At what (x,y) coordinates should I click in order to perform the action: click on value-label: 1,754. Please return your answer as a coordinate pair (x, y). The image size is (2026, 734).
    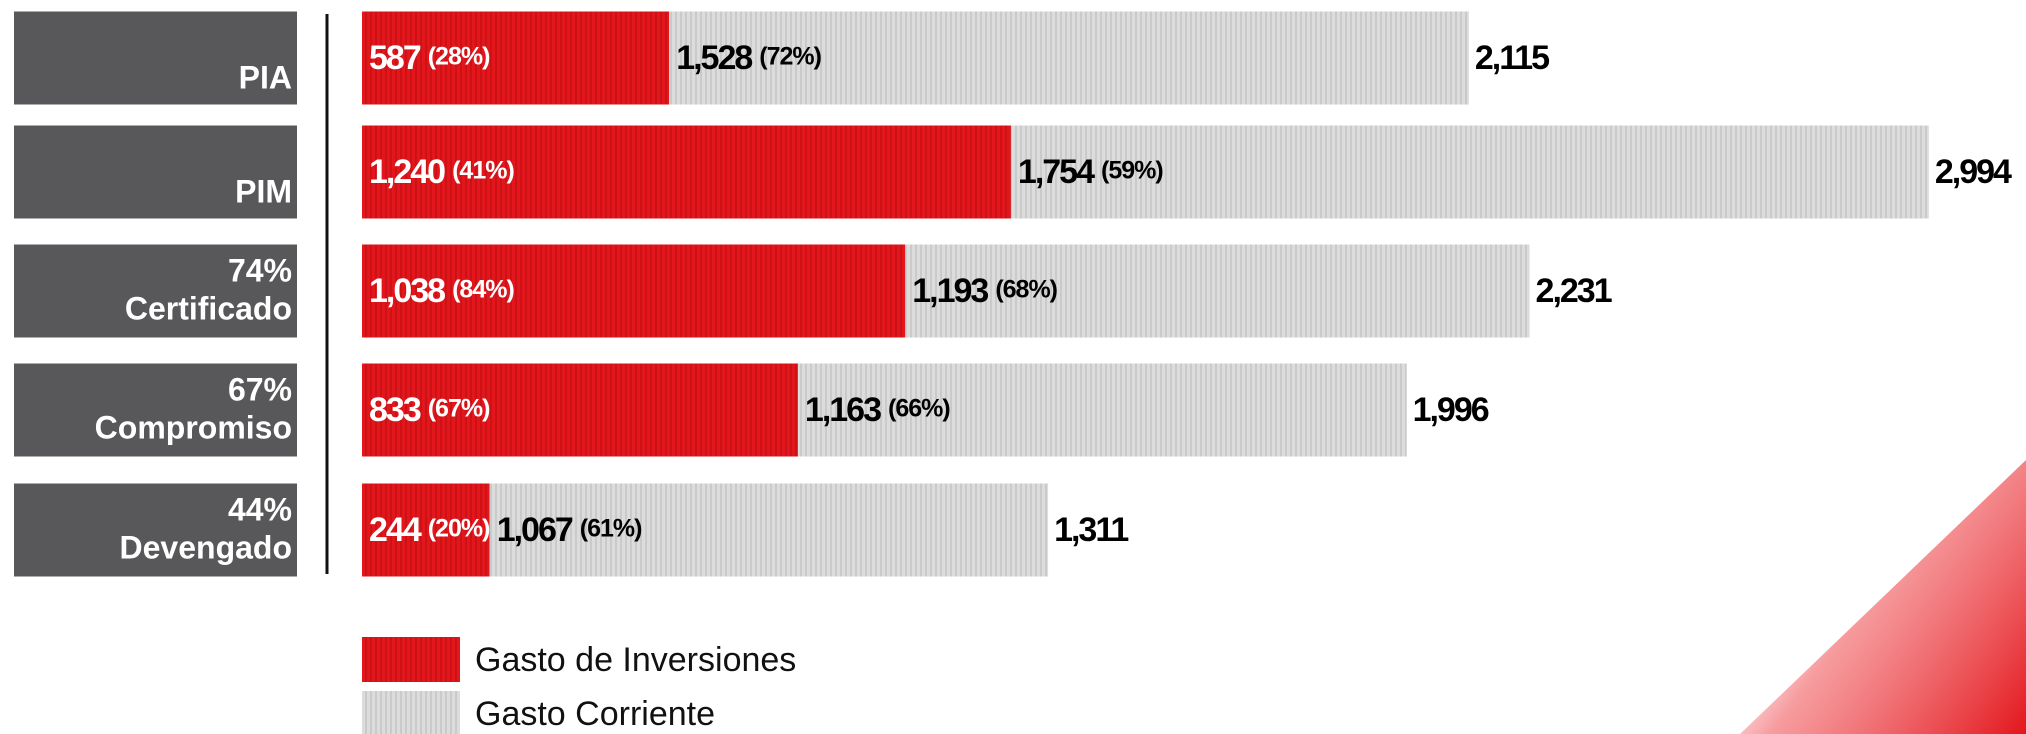
    Looking at the image, I should click on (1056, 172).